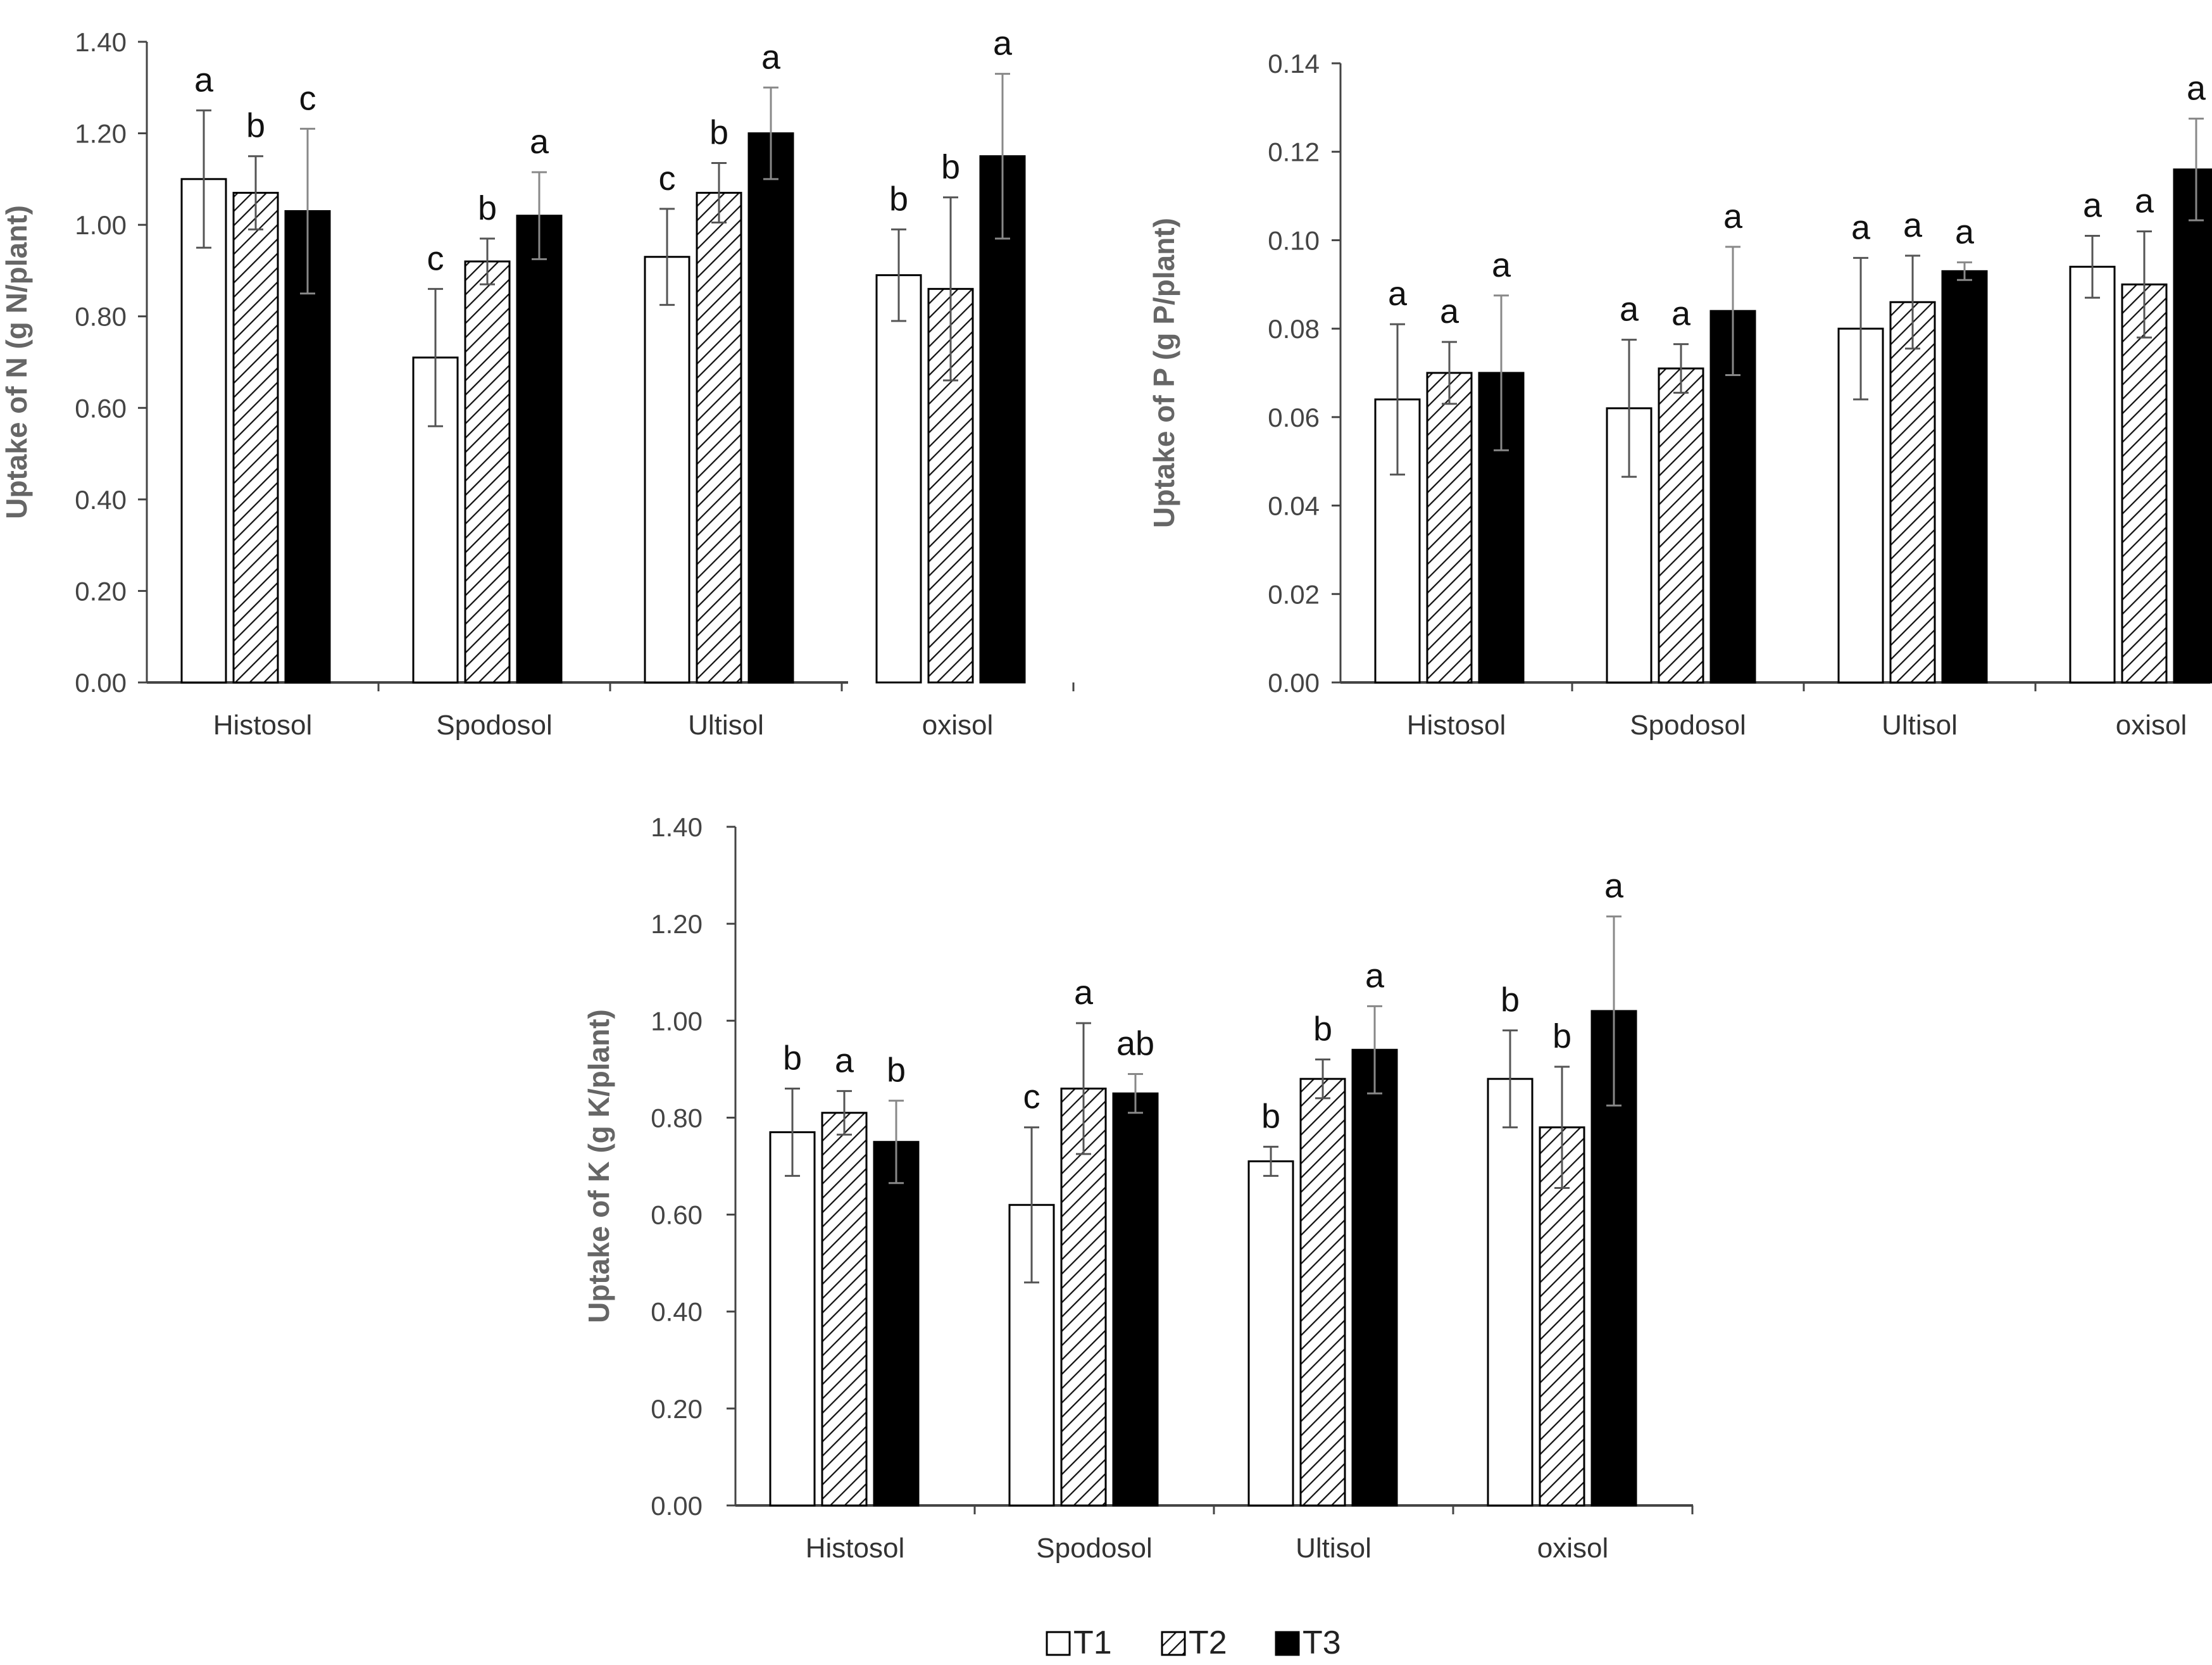 This screenshot has height=1665, width=2212. What do you see at coordinates (1174, 1643) in the screenshot?
I see `legend-swatch-t2` at bounding box center [1174, 1643].